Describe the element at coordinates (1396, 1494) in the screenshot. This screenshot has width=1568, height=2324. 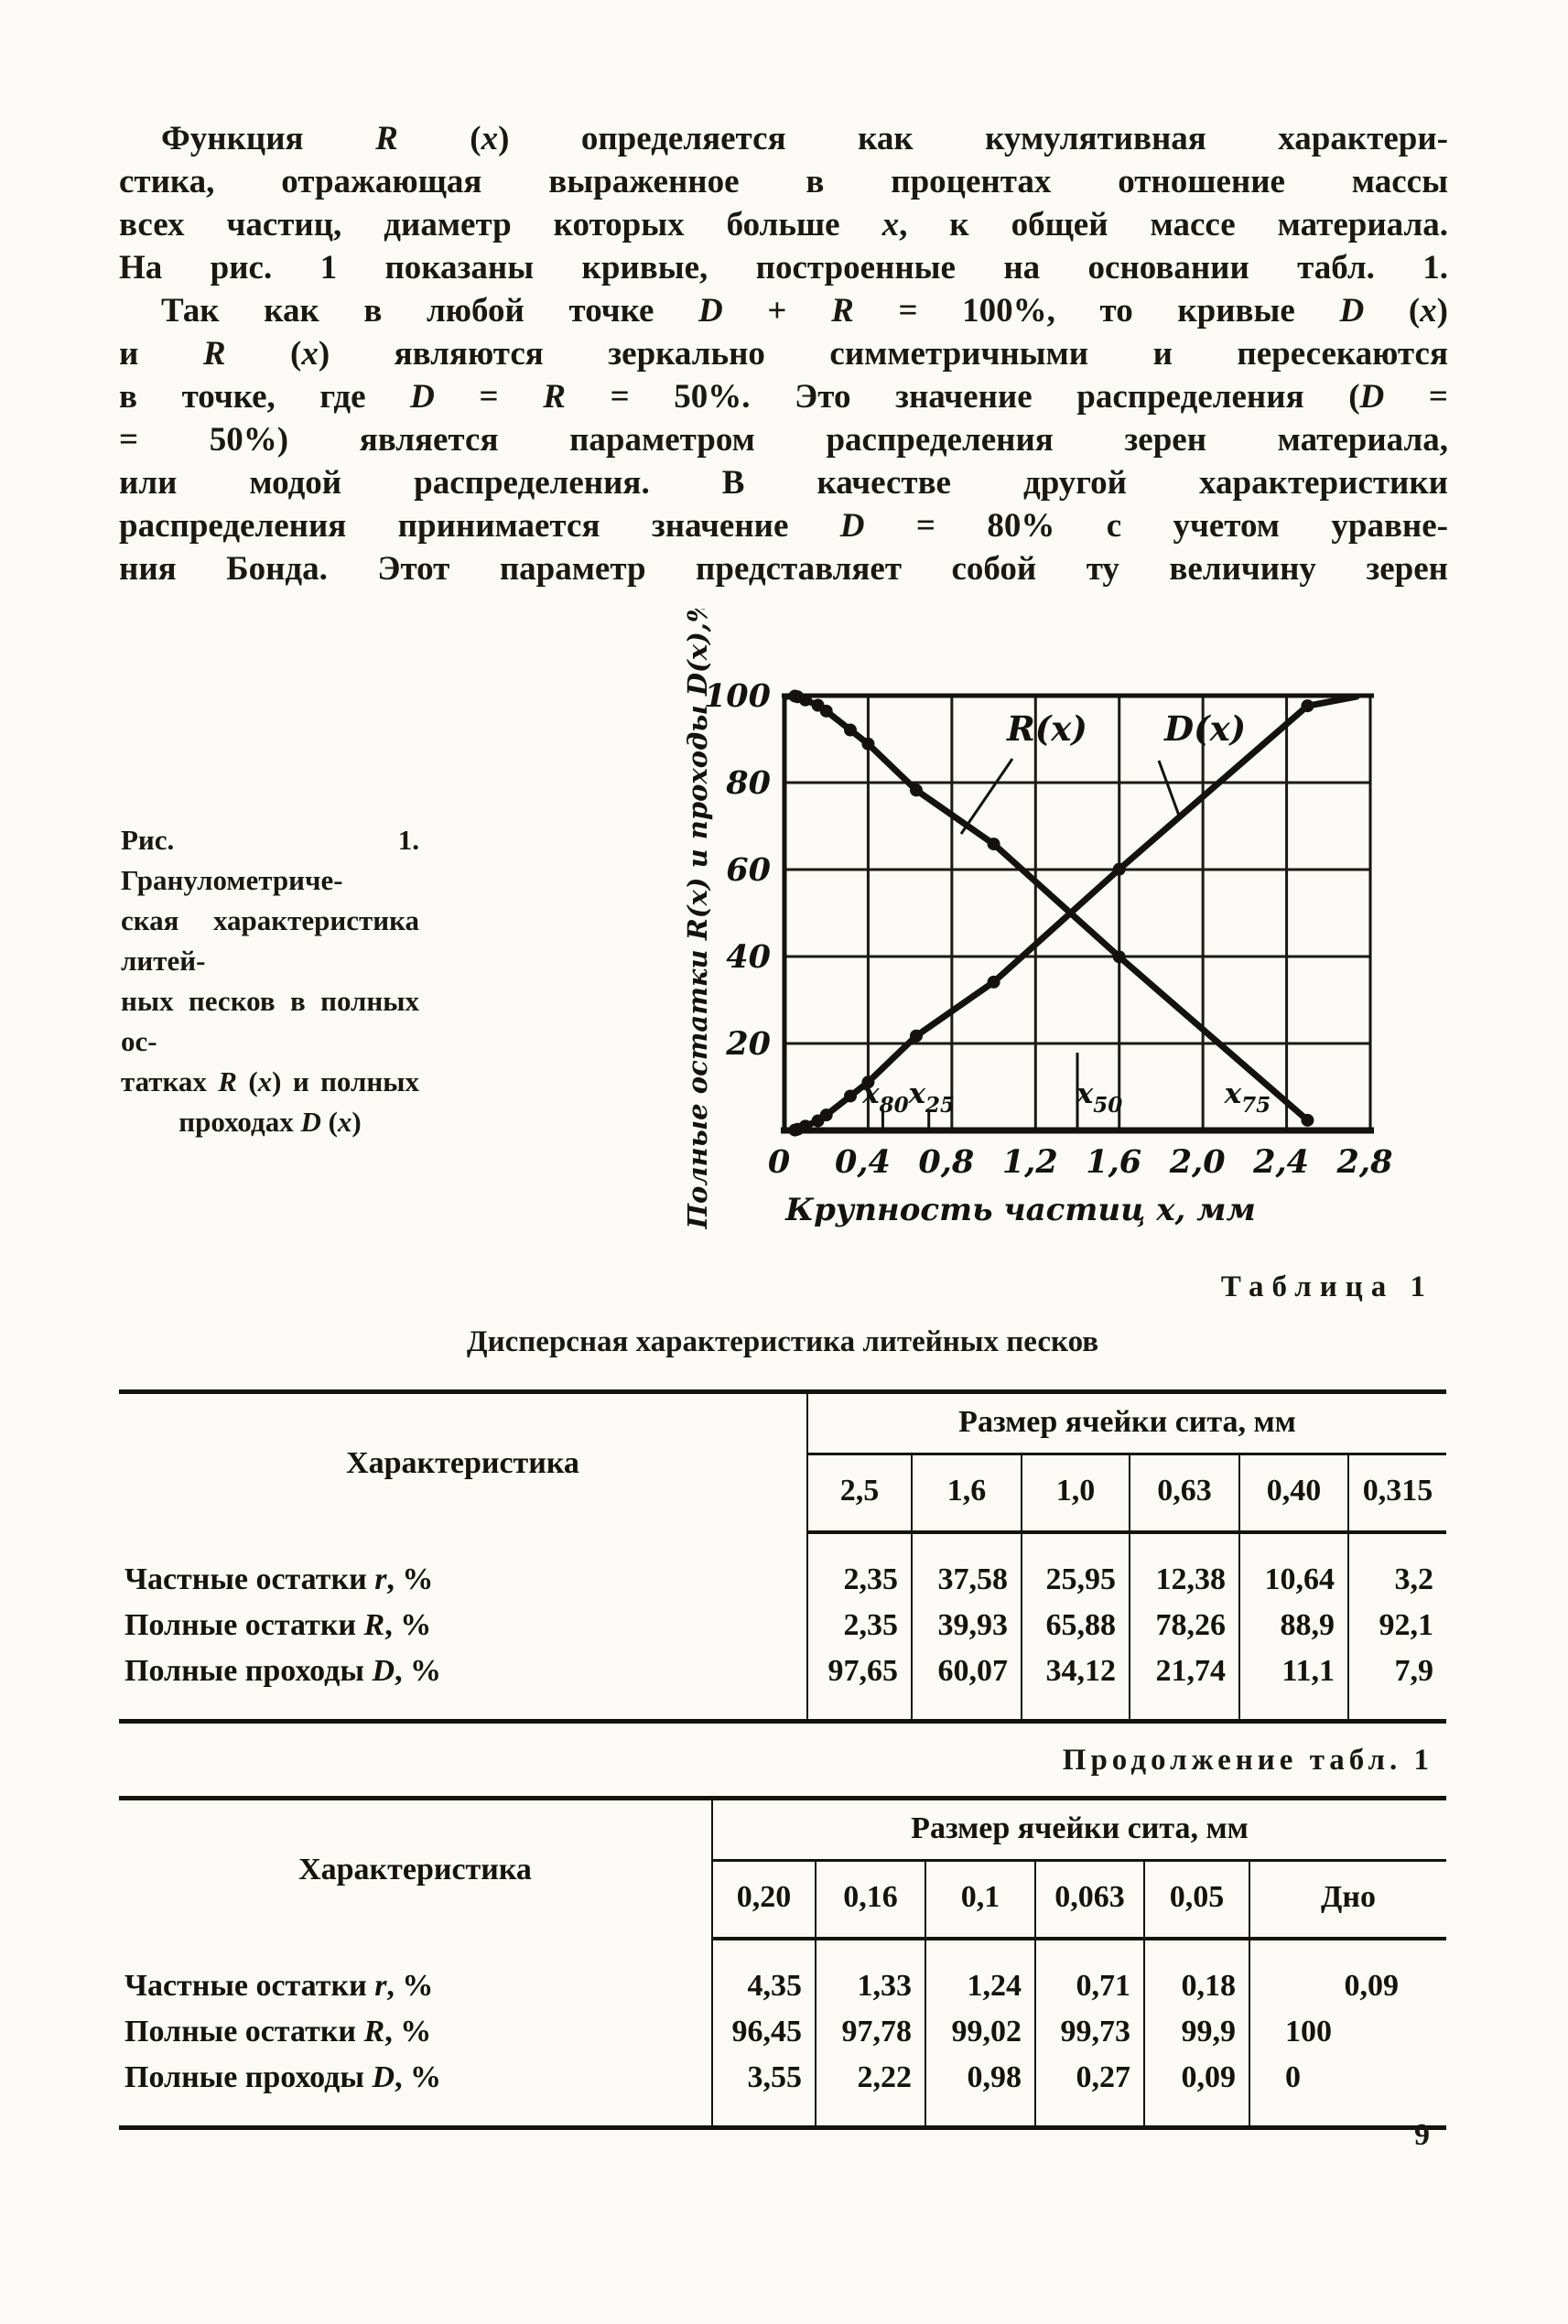
I see `sieve-size-header: 0,315` at that location.